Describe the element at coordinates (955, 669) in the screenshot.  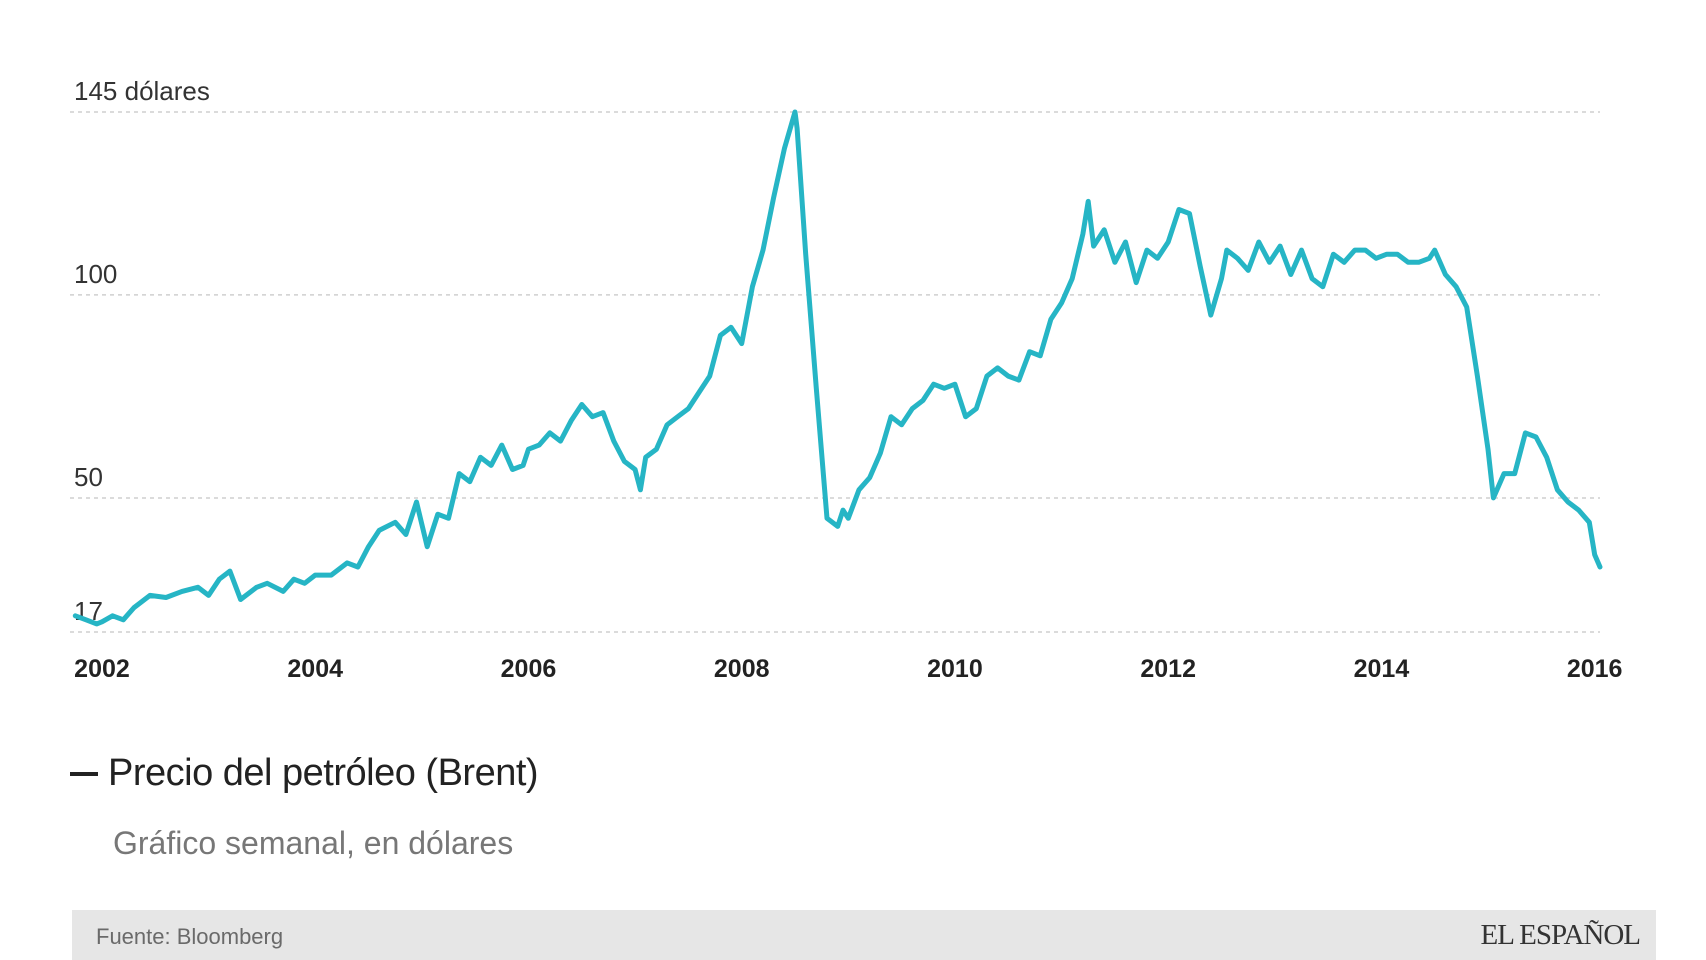
I see `x-tick-label: 2010` at that location.